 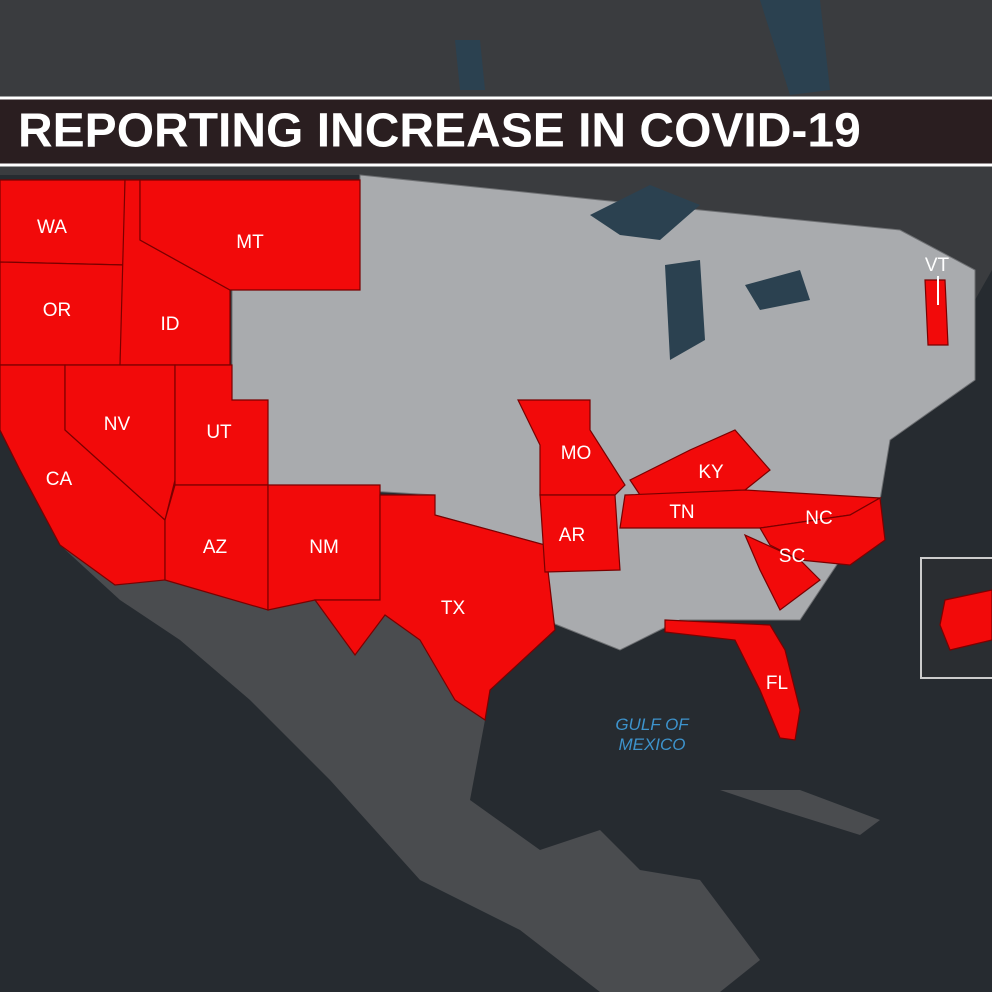 What do you see at coordinates (800, 812) in the screenshot?
I see `cuba` at bounding box center [800, 812].